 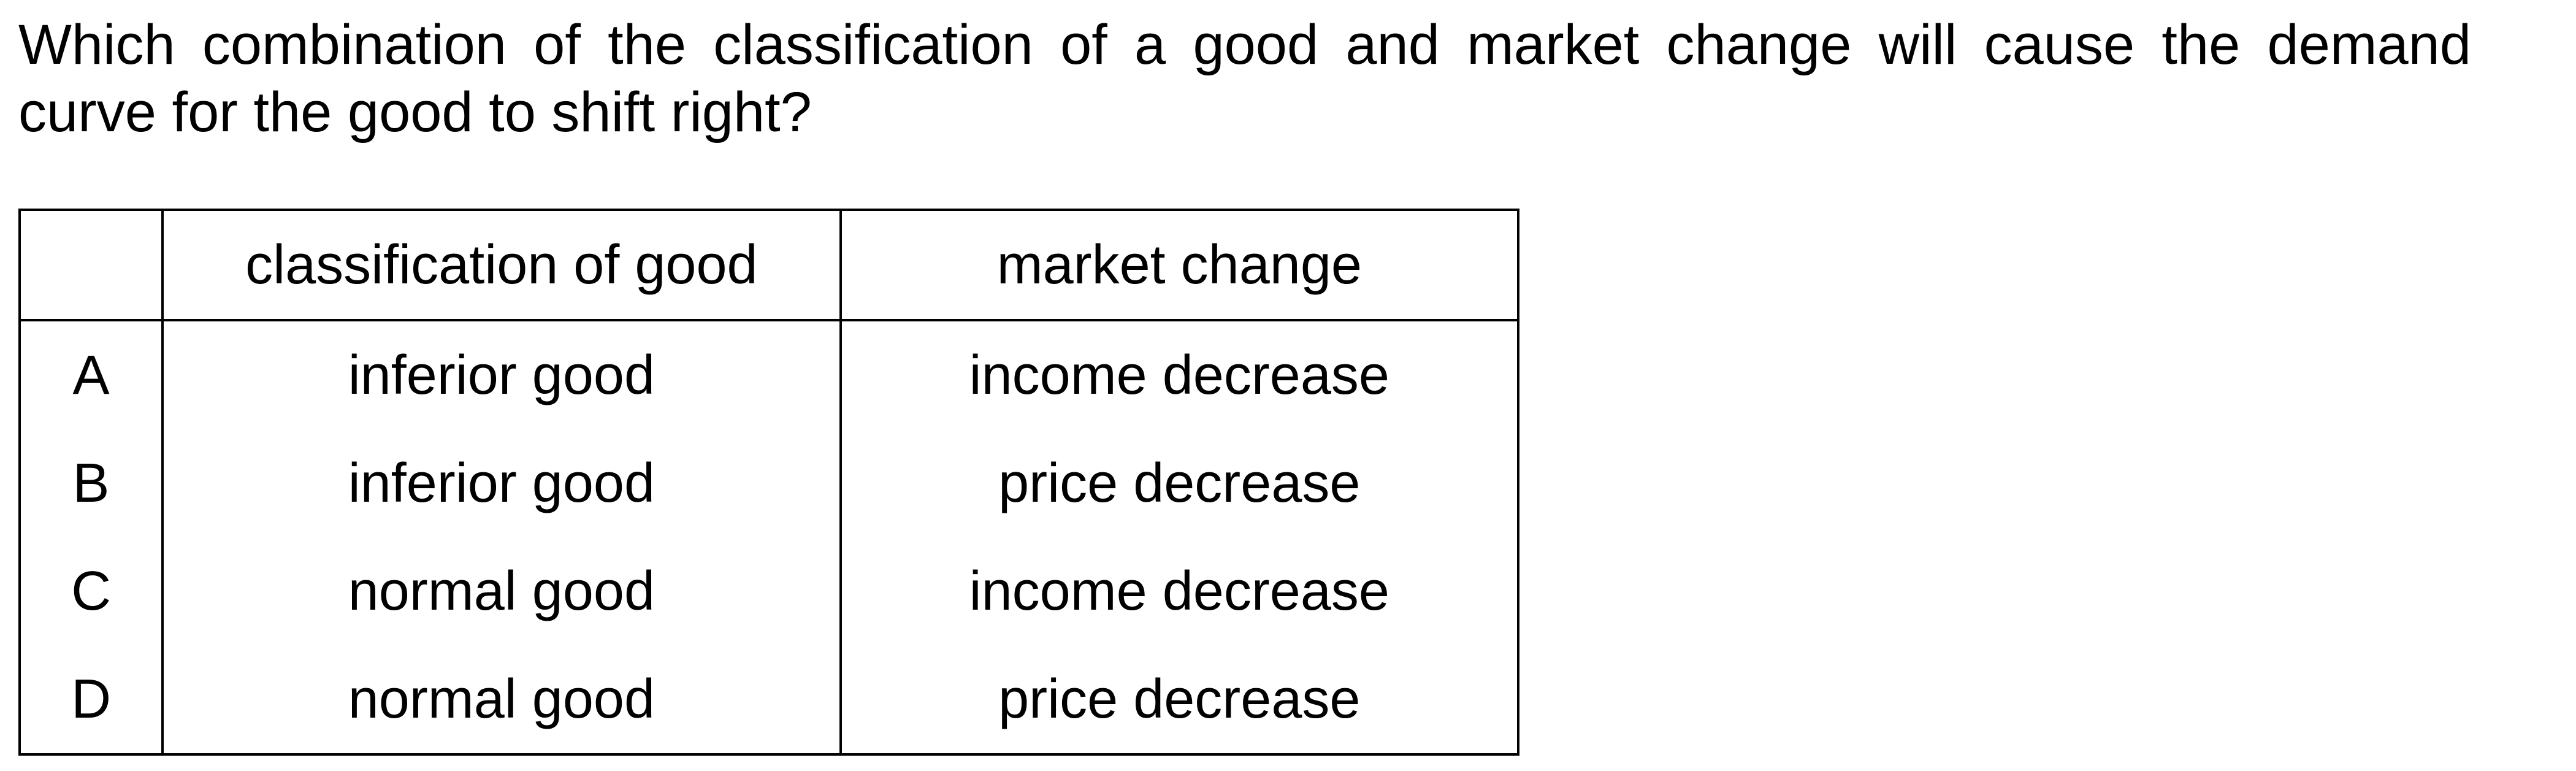 I want to click on table-row: C normal good income decrease, so click(x=769, y=591).